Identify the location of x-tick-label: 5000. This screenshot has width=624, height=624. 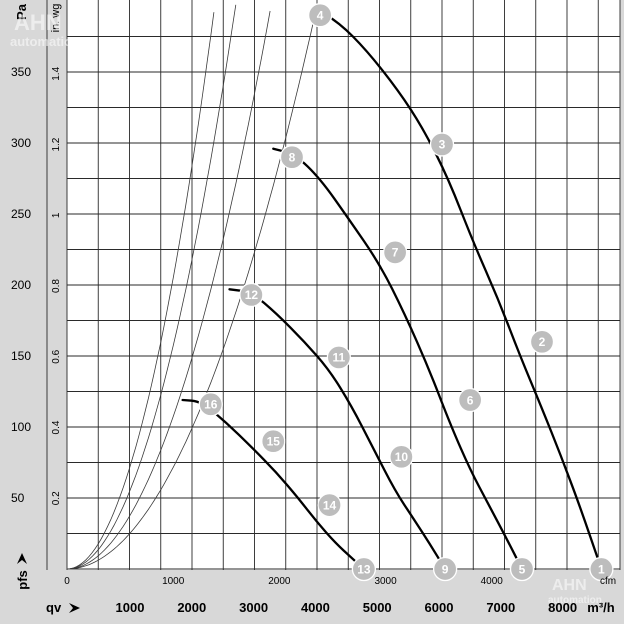
(377, 607).